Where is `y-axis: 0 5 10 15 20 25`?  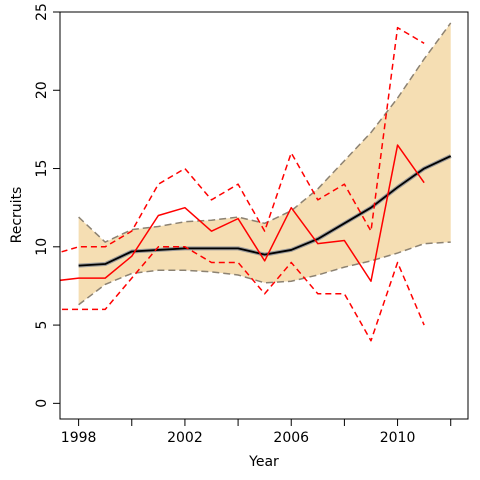
y-axis: 0 5 10 15 20 25 is located at coordinates (47, 205).